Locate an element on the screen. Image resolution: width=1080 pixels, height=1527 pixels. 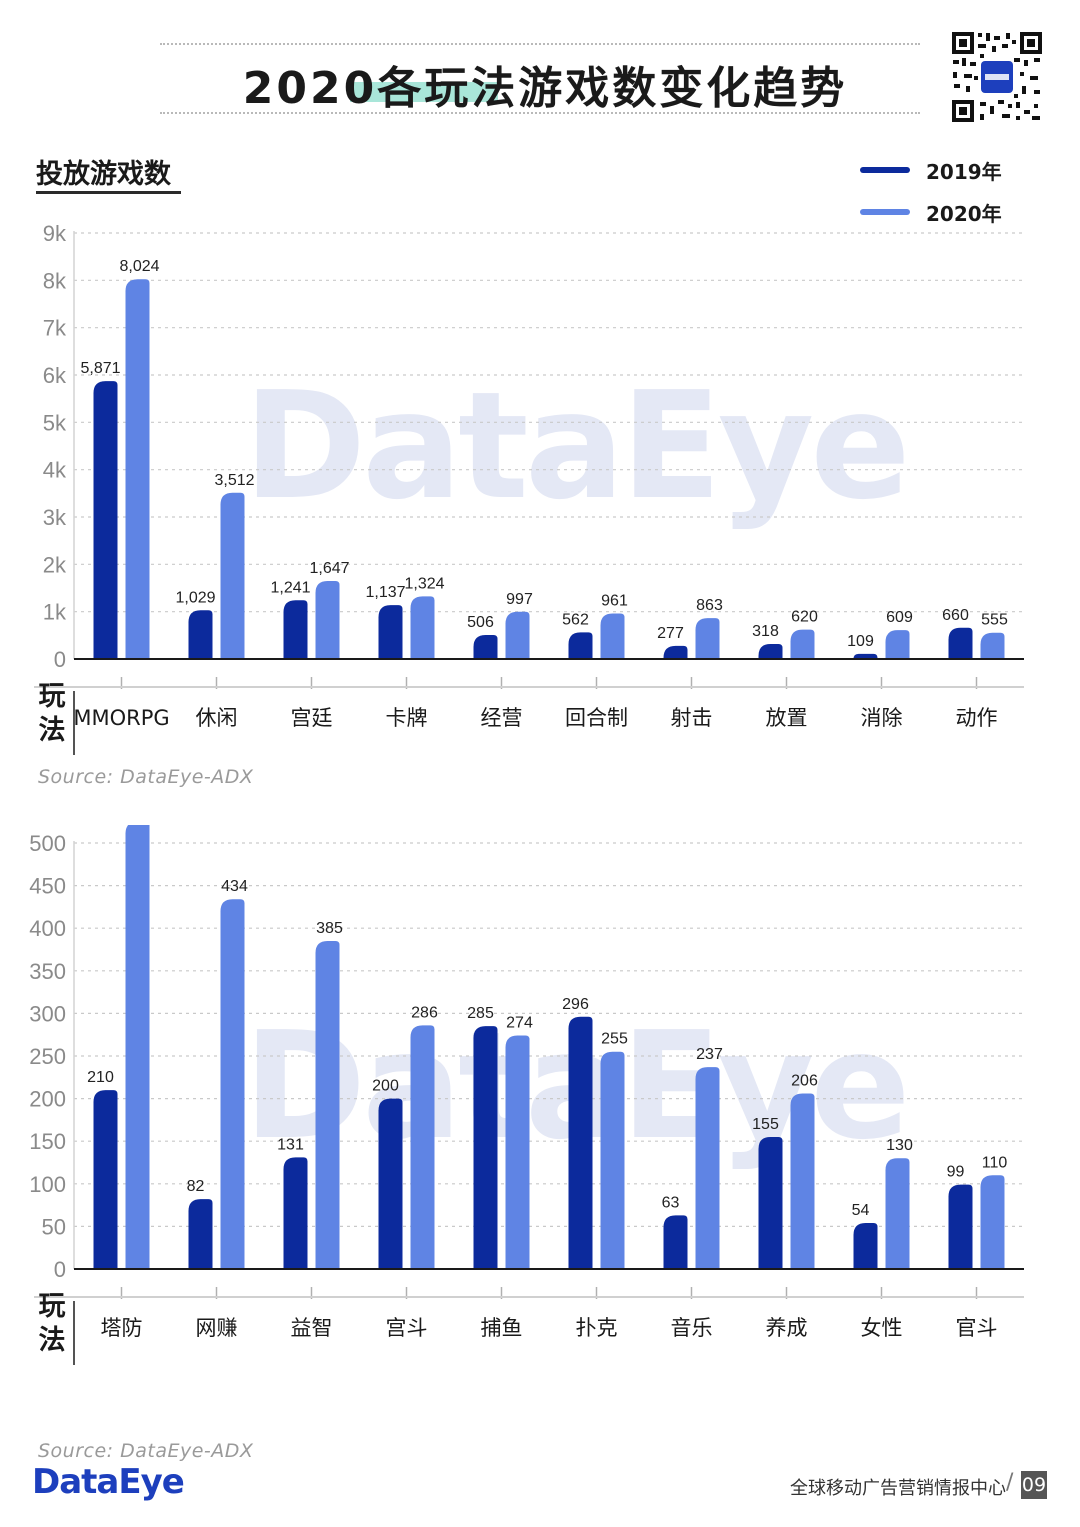
data-label: 660 is located at coordinates (955, 615).